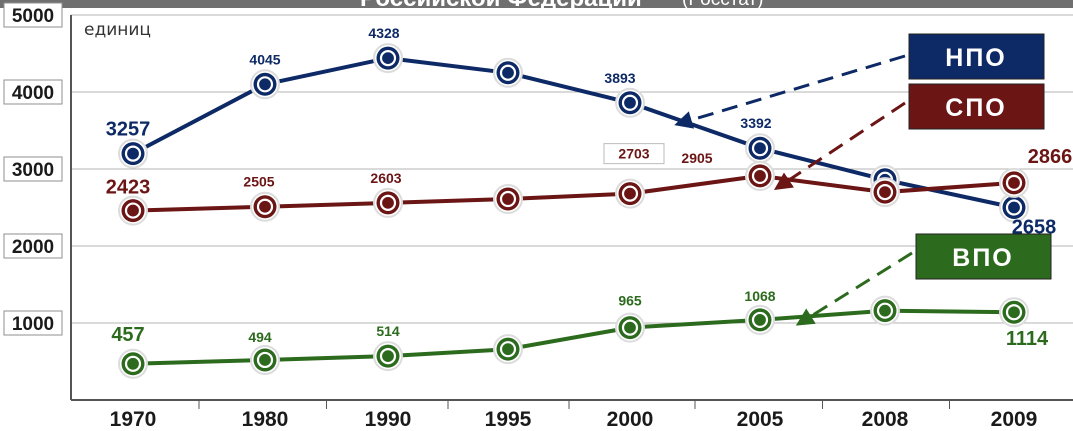 Image resolution: width=1073 pixels, height=431 pixels. I want to click on y-unit-label: единиц, so click(117, 30).